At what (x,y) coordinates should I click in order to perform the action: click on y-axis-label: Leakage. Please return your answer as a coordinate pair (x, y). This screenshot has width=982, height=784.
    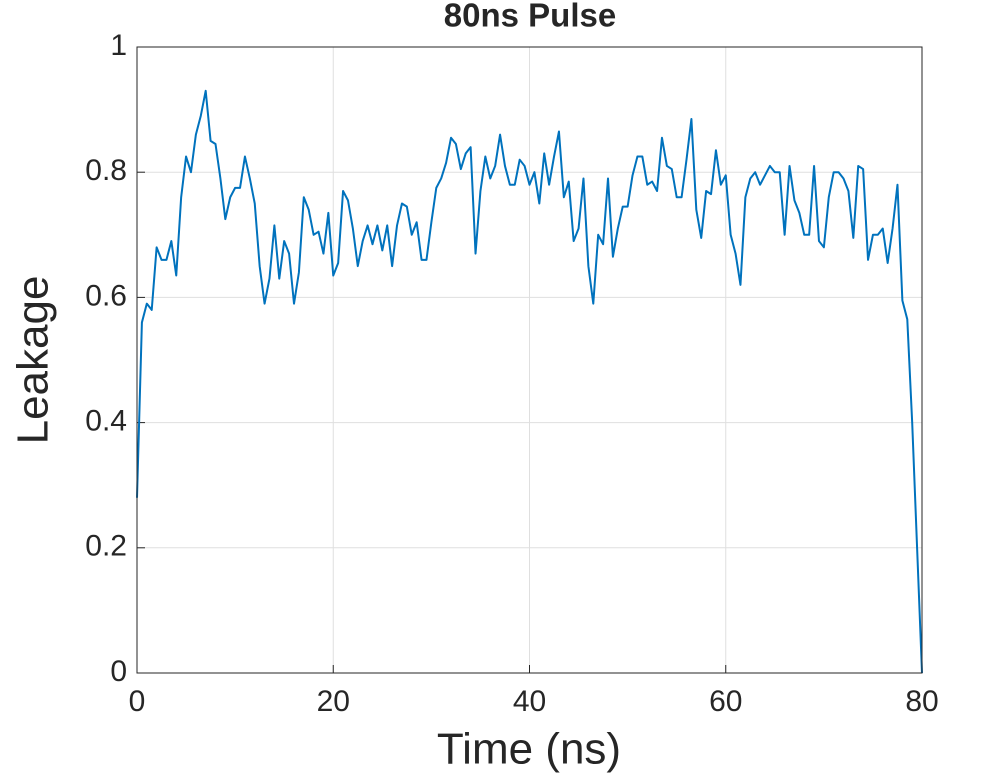
    Looking at the image, I should click on (33, 360).